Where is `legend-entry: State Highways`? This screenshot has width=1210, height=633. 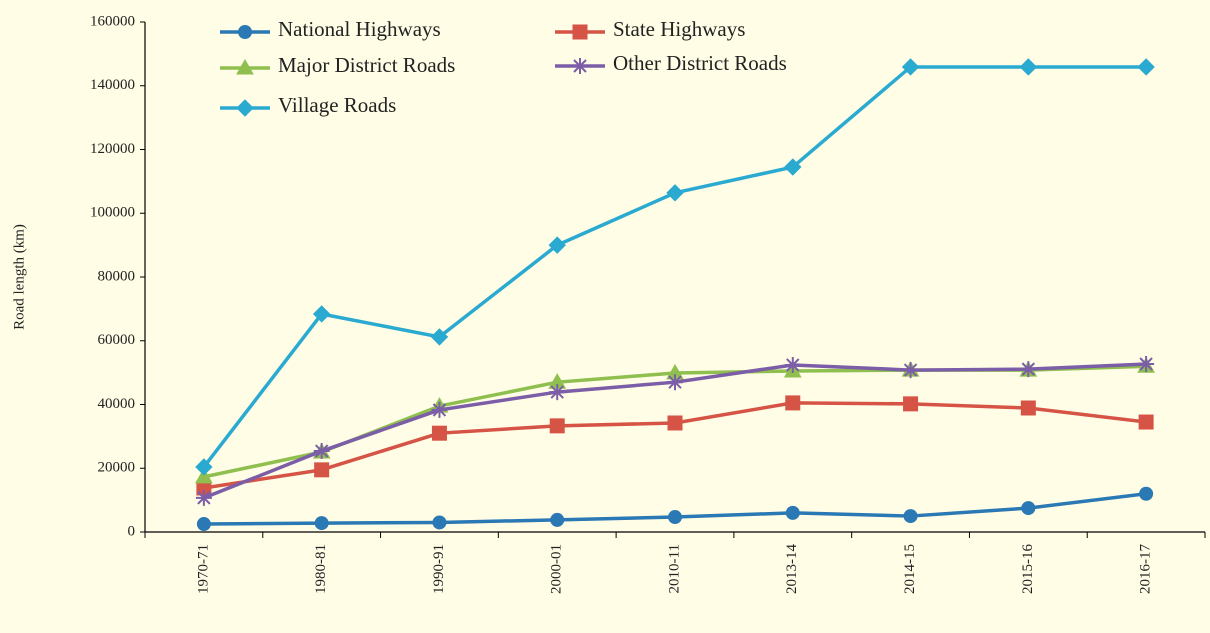
legend-entry: State Highways is located at coordinates (650, 29).